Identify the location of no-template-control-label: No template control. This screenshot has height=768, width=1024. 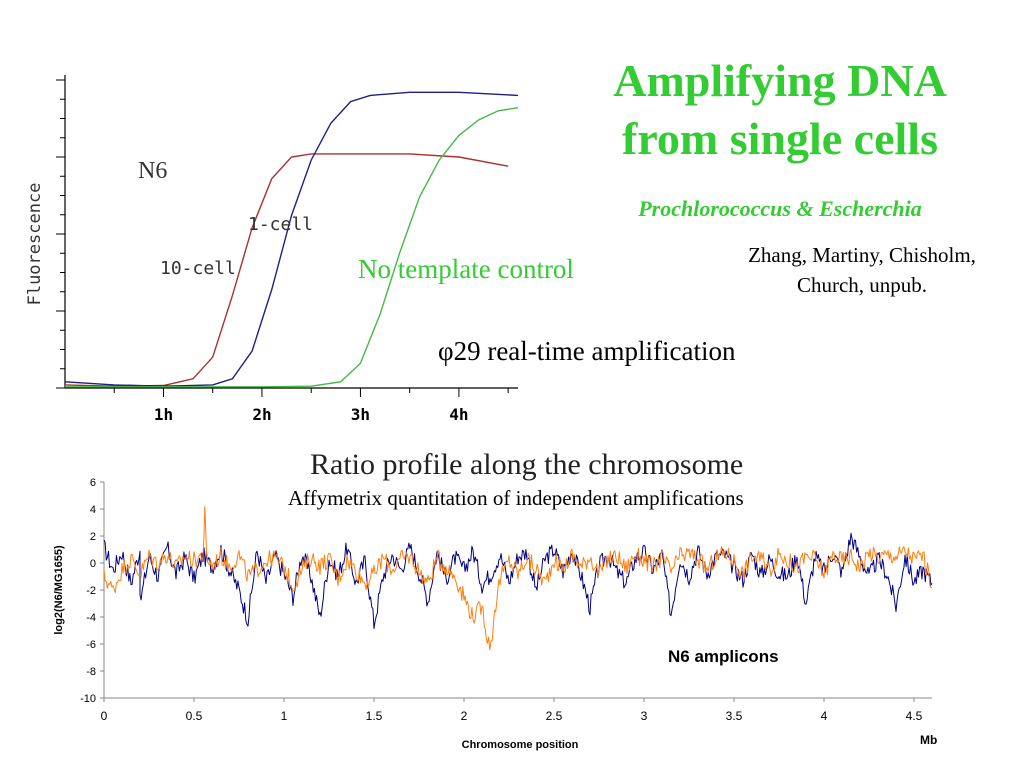
(466, 269).